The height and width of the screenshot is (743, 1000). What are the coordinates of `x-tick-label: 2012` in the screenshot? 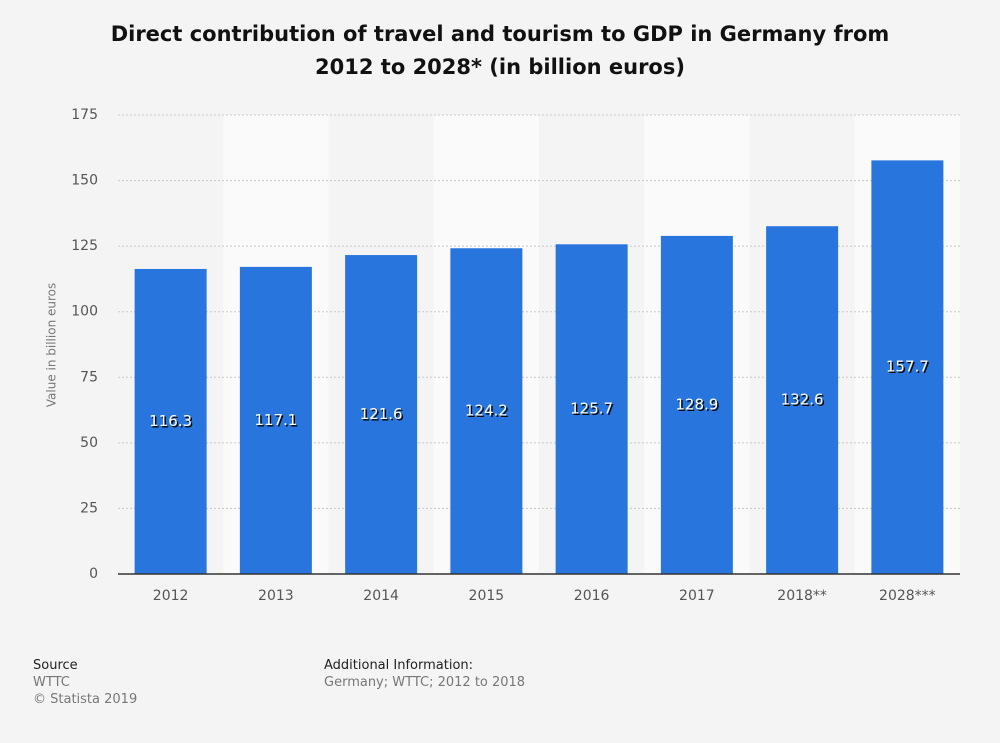 It's located at (171, 596).